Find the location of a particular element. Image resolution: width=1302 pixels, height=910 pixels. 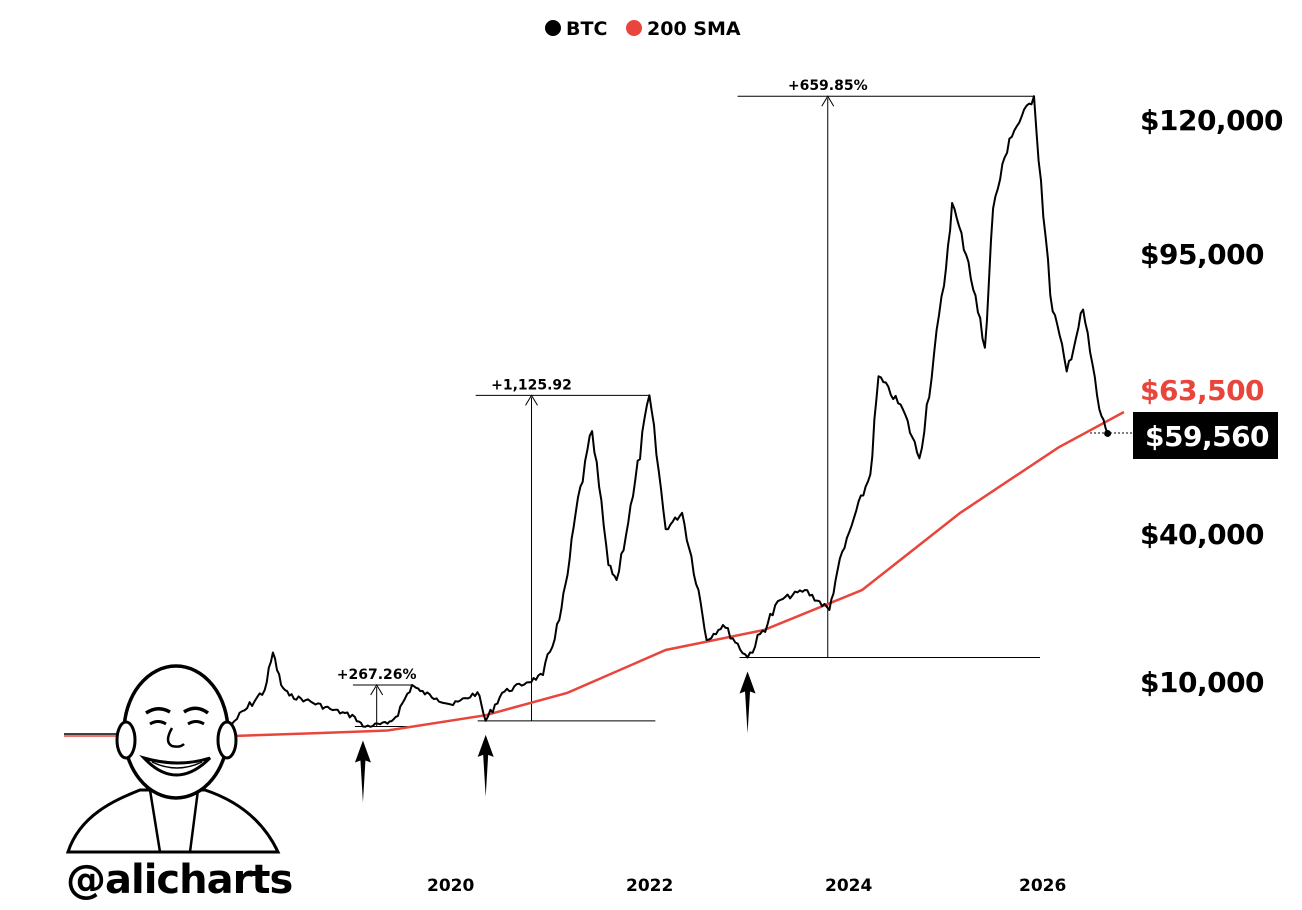

y-tick-label: $10,000 is located at coordinates (1202, 682).